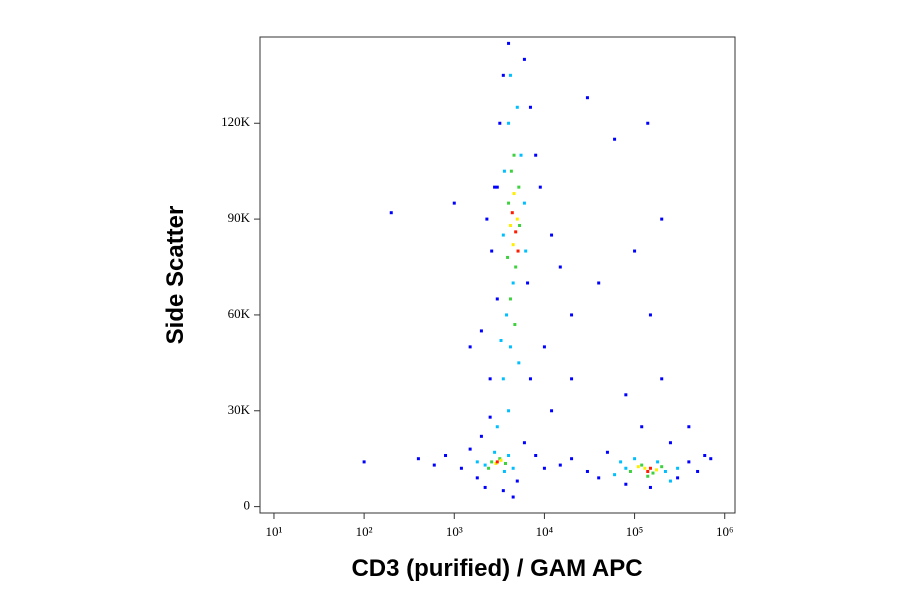 The height and width of the screenshot is (594, 900). Describe the element at coordinates (239, 217) in the screenshot. I see `y-tick-label: 90K` at that location.